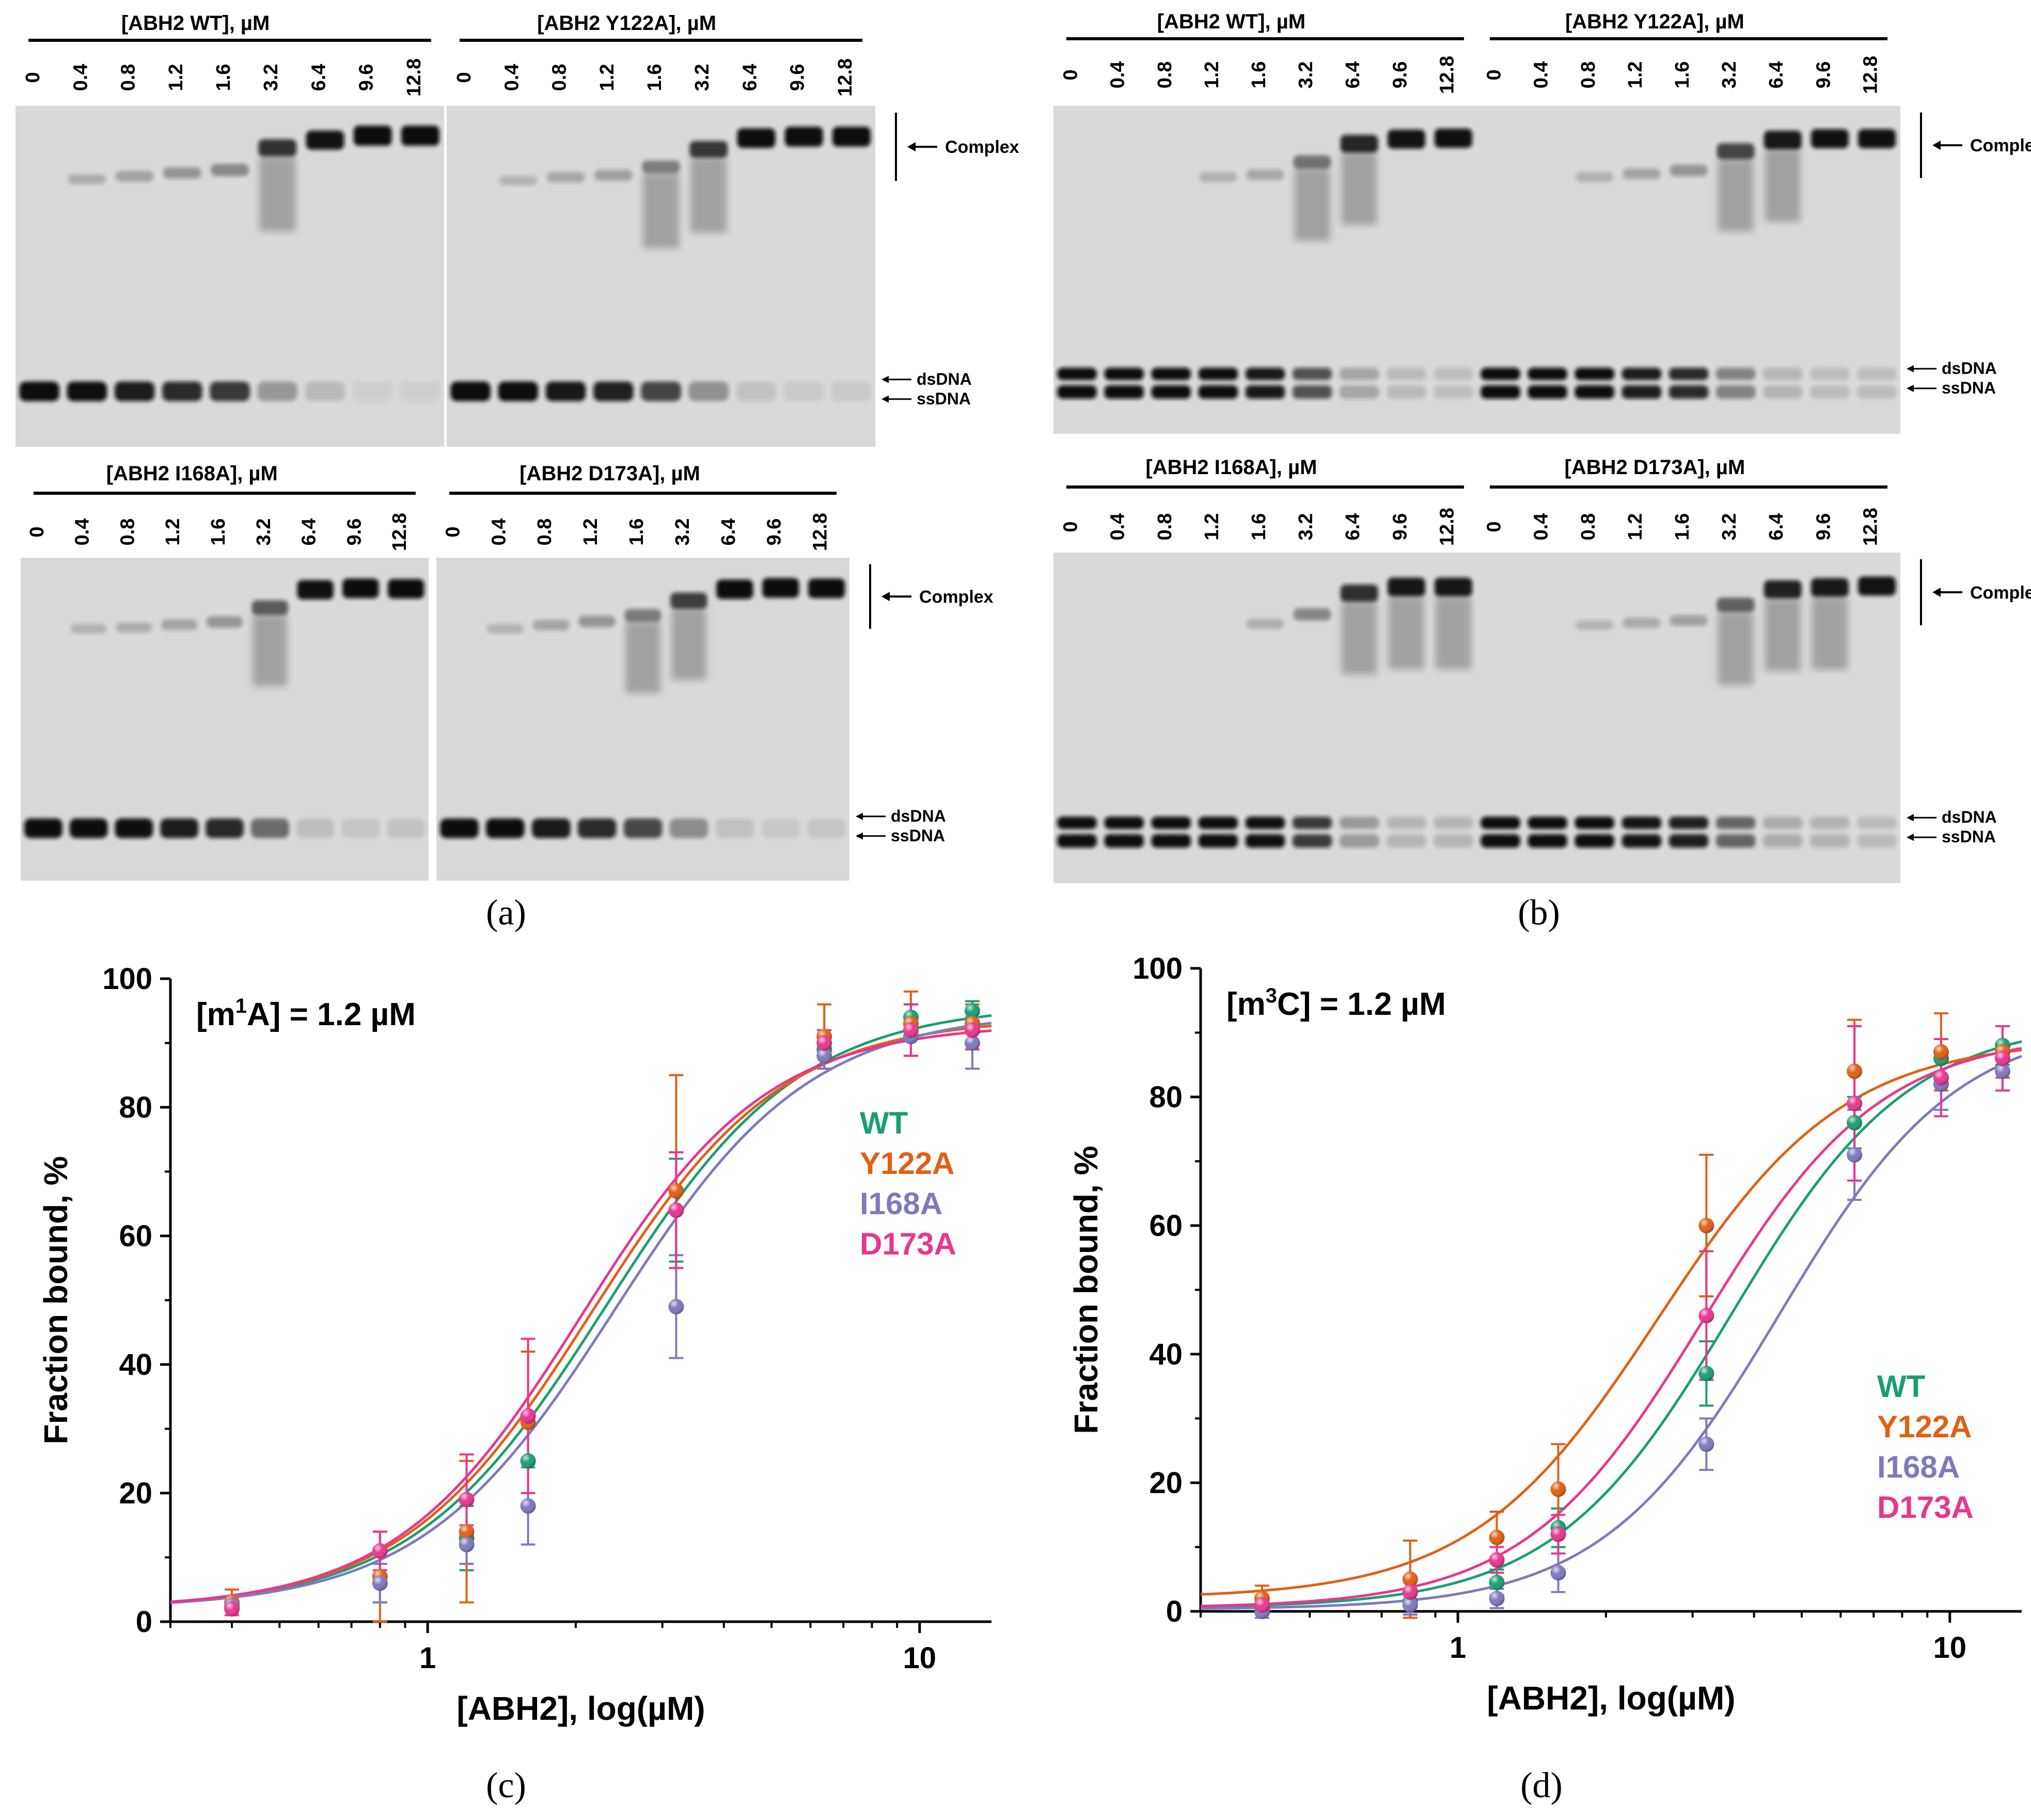 Image resolution: width=2031 pixels, height=1820 pixels. I want to click on y-tick-label: 60, so click(135, 1236).